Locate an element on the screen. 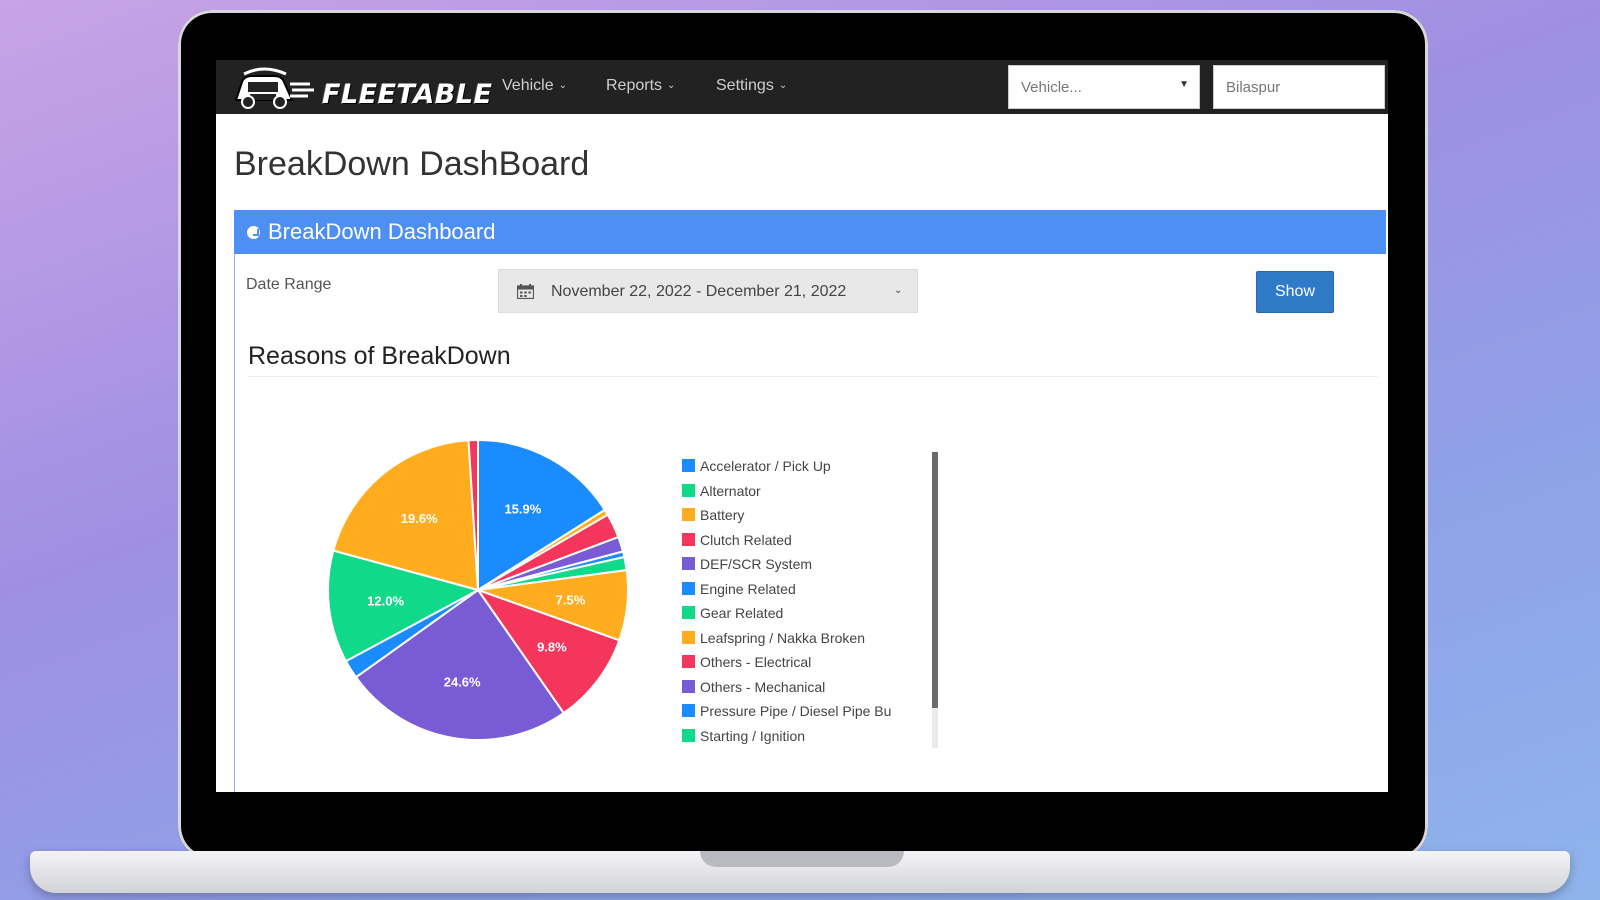  date-range-picker: November 22, 2022 - December 21, 2022 ⌄ is located at coordinates (708, 291).